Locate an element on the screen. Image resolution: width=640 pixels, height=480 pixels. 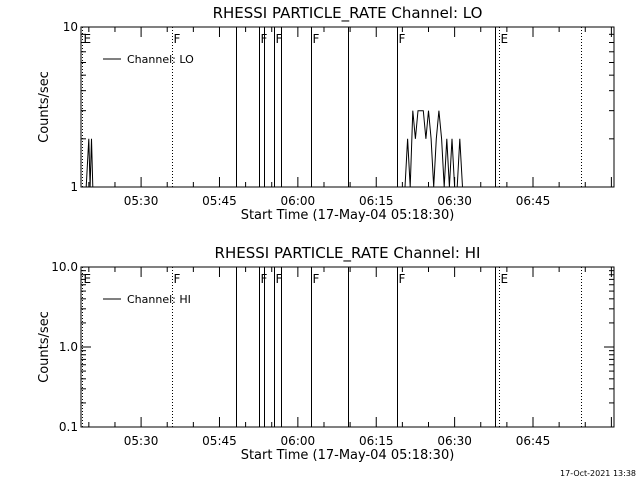
series-line is located at coordinates (274, 149).